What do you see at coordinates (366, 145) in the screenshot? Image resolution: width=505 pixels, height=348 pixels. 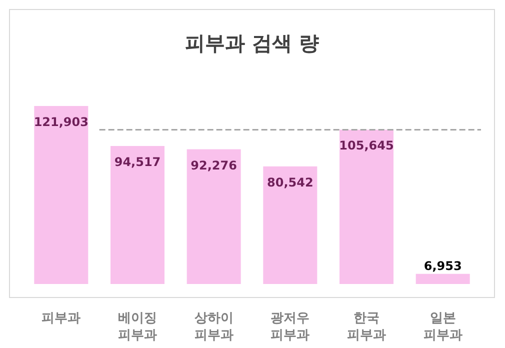 I see `data-label: 105,645` at bounding box center [366, 145].